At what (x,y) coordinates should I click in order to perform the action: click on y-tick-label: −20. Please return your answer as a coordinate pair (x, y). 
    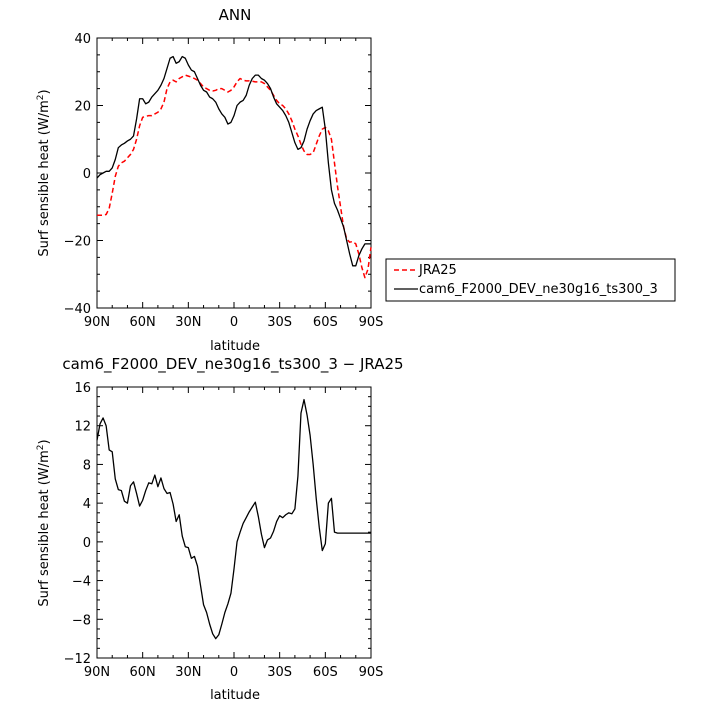
    Looking at the image, I should click on (77, 242).